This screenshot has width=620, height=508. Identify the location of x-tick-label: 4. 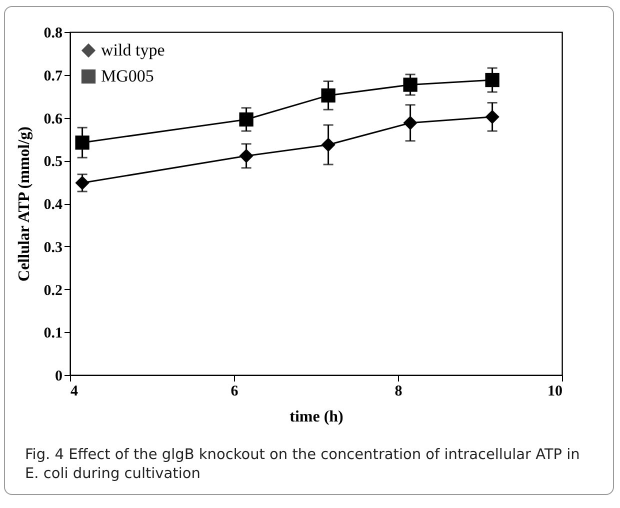
(74, 392).